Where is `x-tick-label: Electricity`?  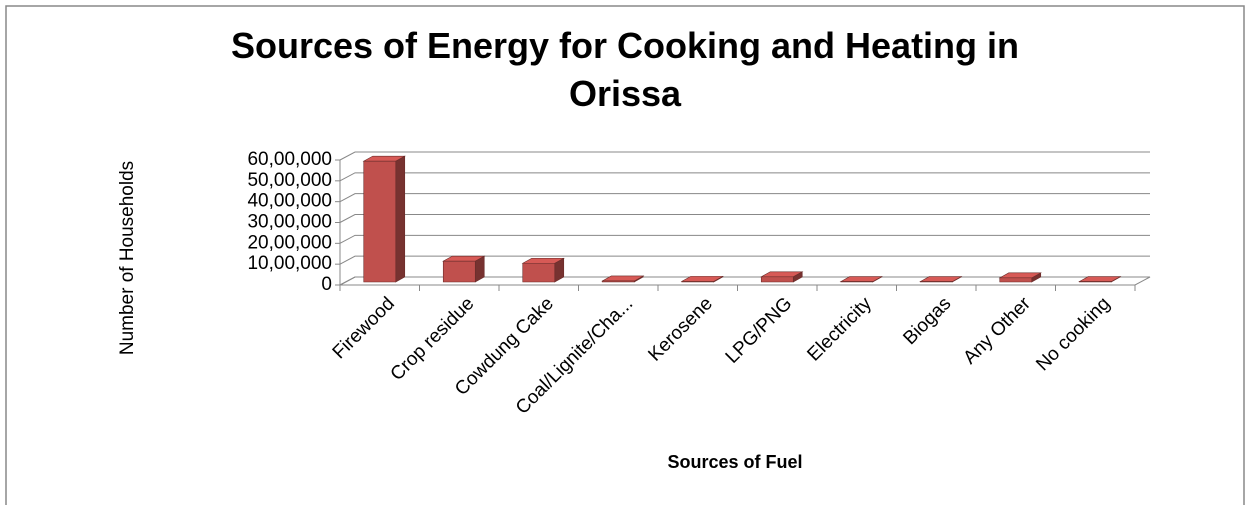
x-tick-label: Electricity is located at coordinates (839, 329).